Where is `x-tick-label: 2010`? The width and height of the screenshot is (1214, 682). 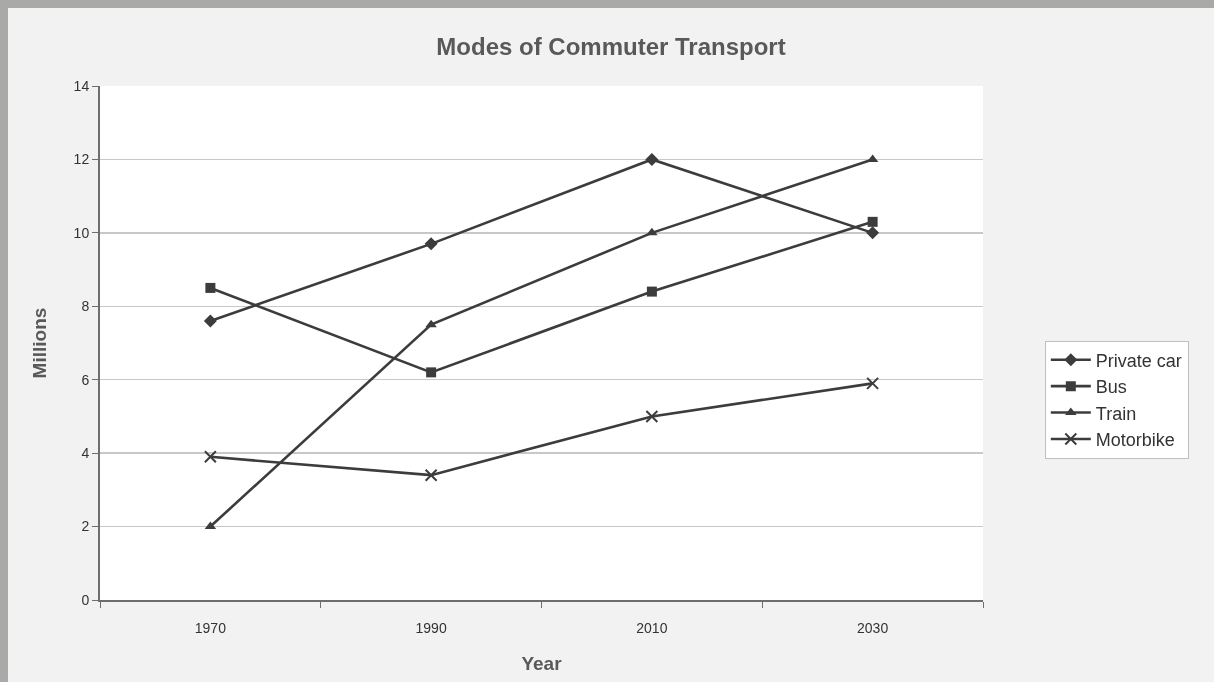
x-tick-label: 2010 is located at coordinates (652, 627).